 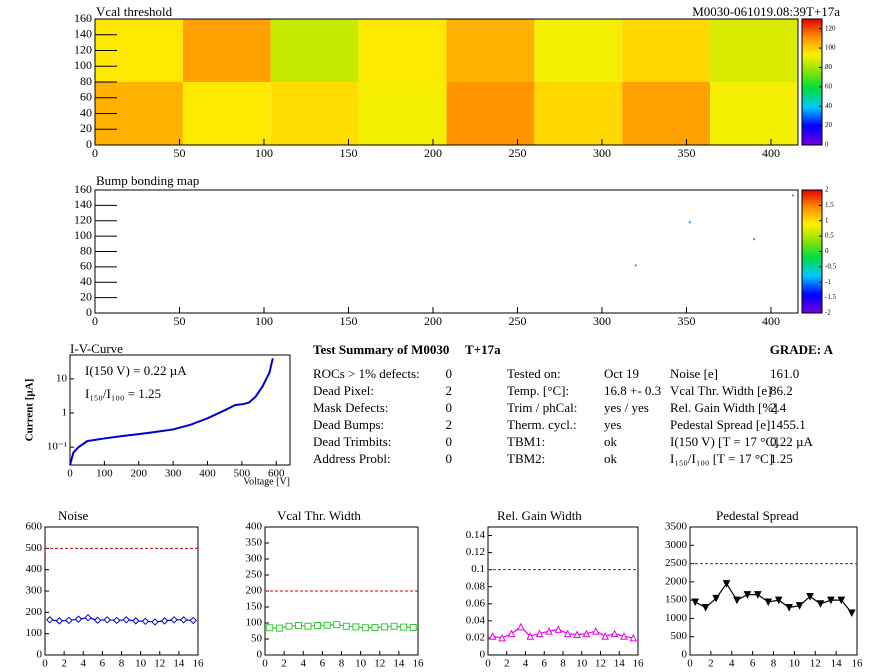 What do you see at coordinates (602, 321) in the screenshot?
I see `x-tick-label: 300` at bounding box center [602, 321].